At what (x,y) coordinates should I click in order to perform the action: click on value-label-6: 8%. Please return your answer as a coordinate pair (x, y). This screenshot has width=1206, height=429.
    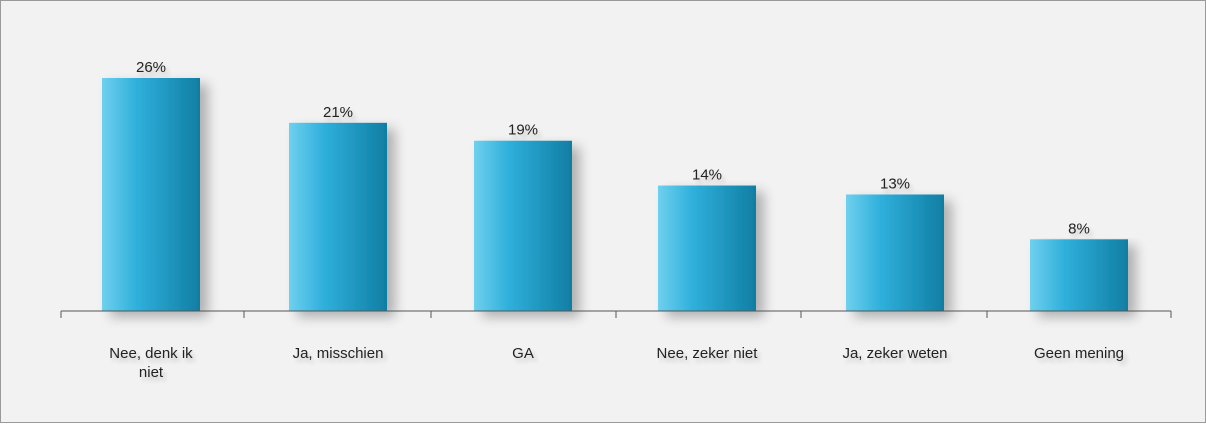
    Looking at the image, I should click on (1079, 228).